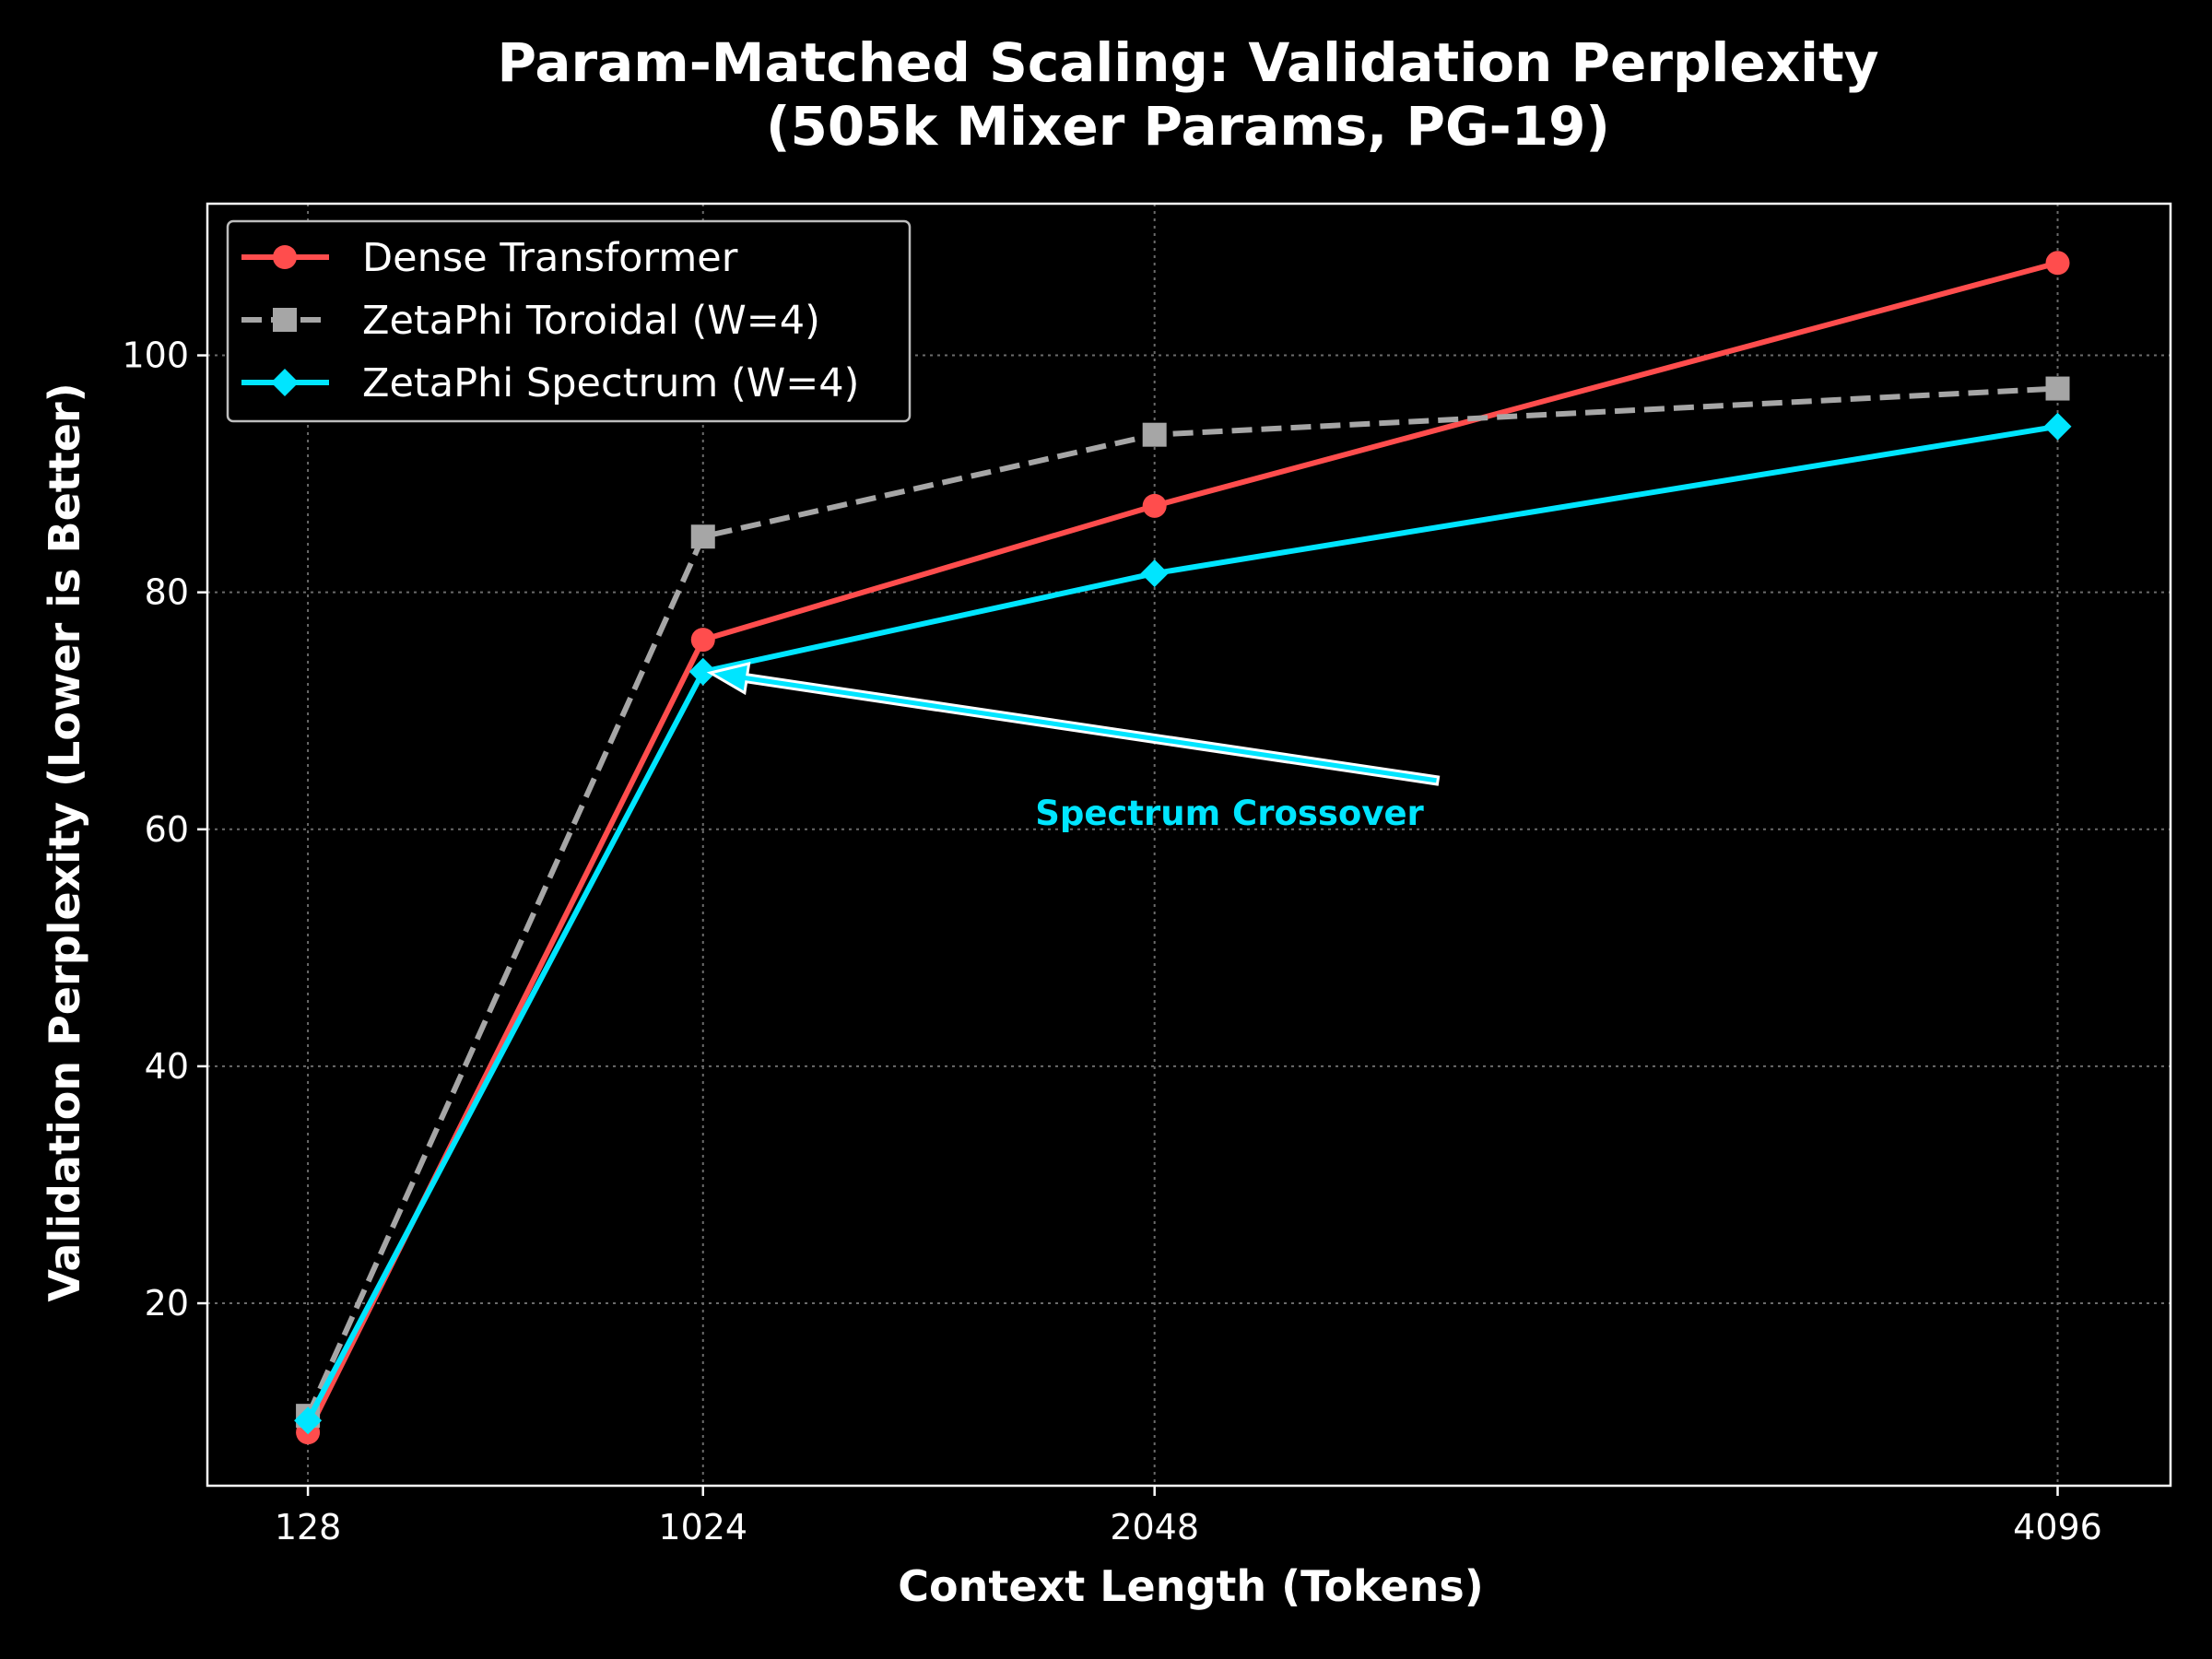 The image size is (2212, 1659). I want to click on x-tick-label: 2048, so click(1154, 1527).